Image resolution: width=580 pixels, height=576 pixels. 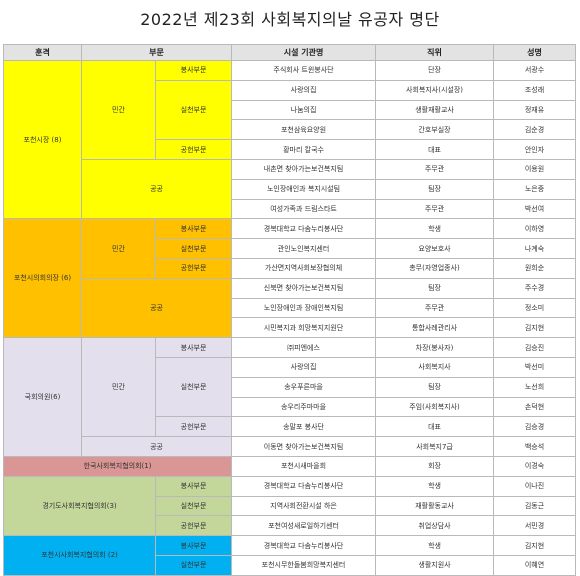 What do you see at coordinates (304, 466) in the screenshot?
I see `org-cell: 포천시새마을회` at bounding box center [304, 466].